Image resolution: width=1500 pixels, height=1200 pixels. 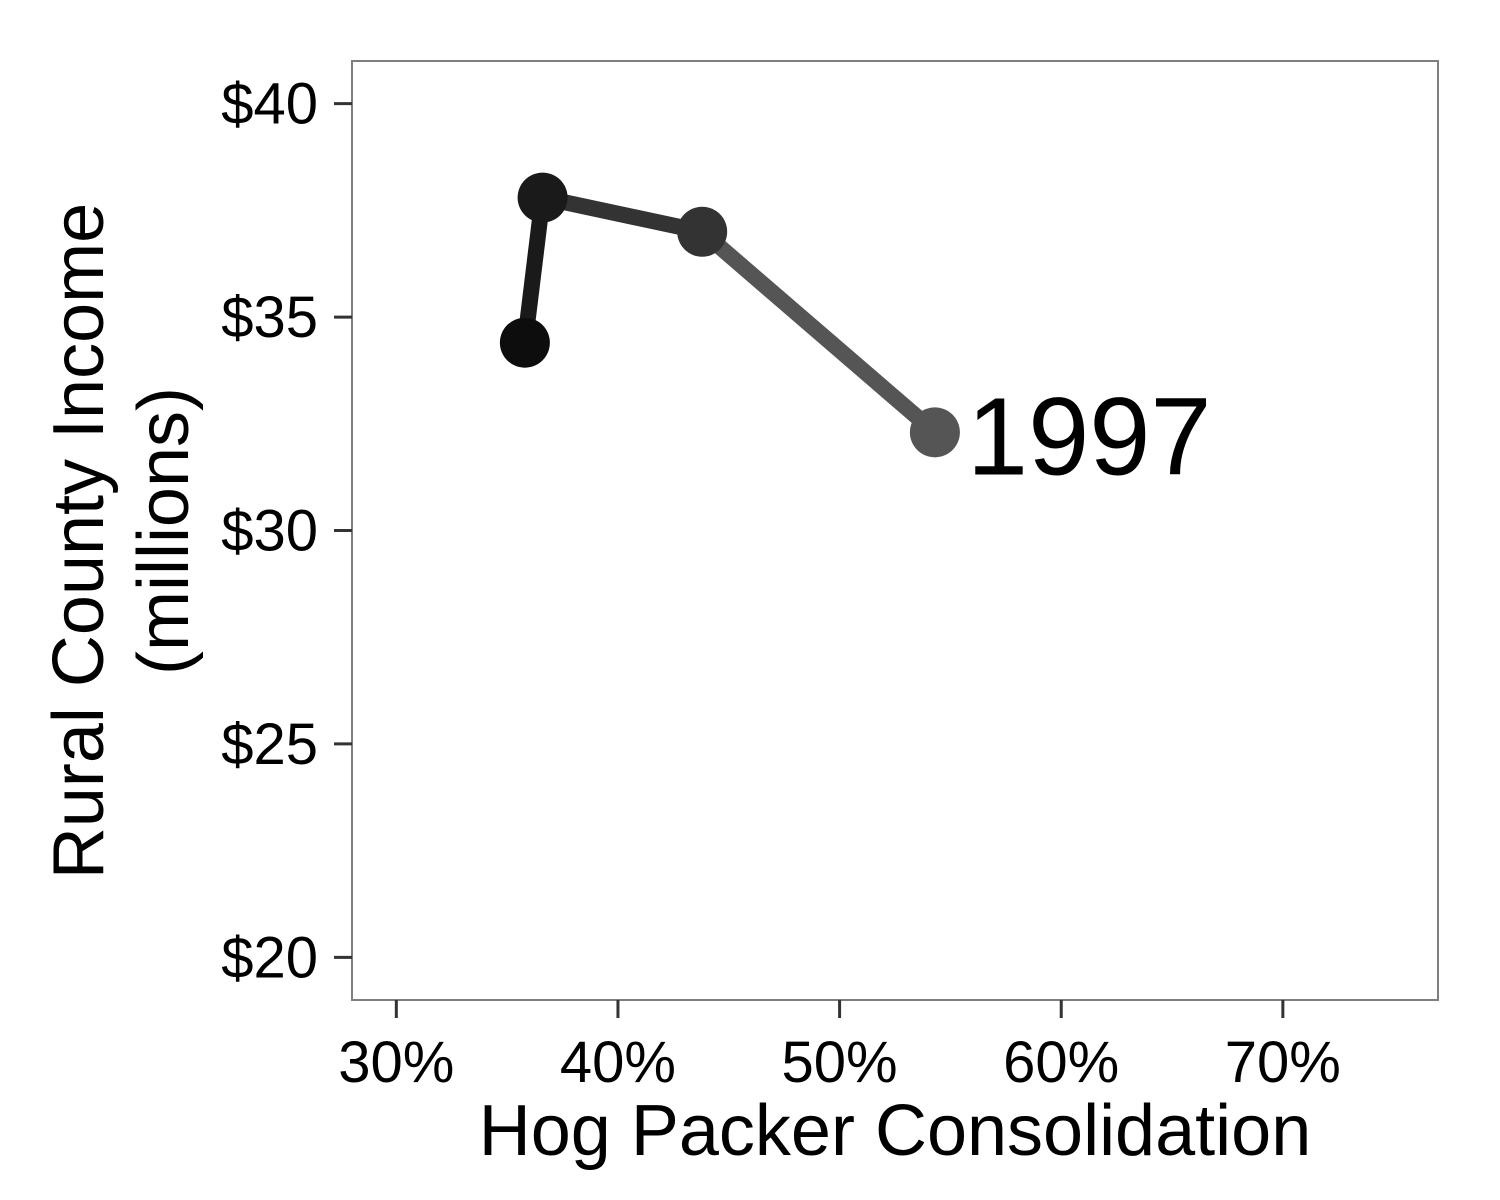 What do you see at coordinates (269, 957) in the screenshot?
I see `y-tick-label: $20` at bounding box center [269, 957].